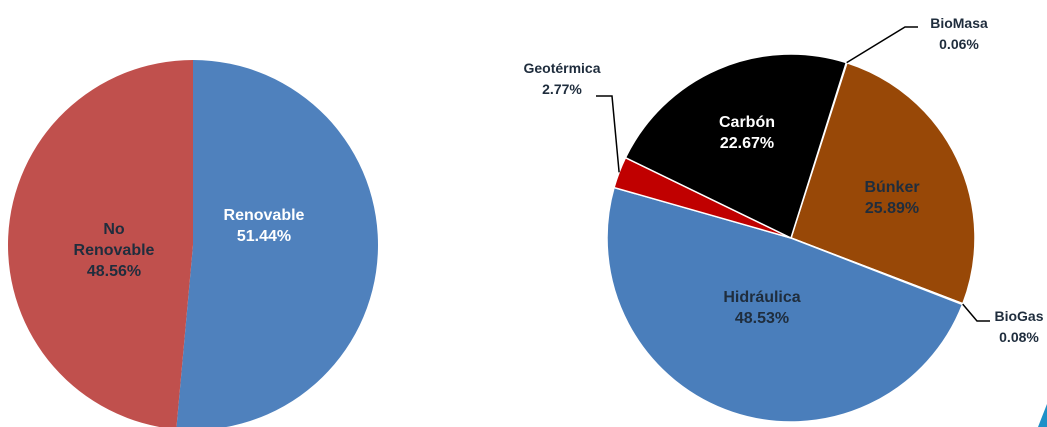 Image resolution: width=1047 pixels, height=427 pixels. What do you see at coordinates (1042, 415) in the screenshot?
I see `corner-accent` at bounding box center [1042, 415].